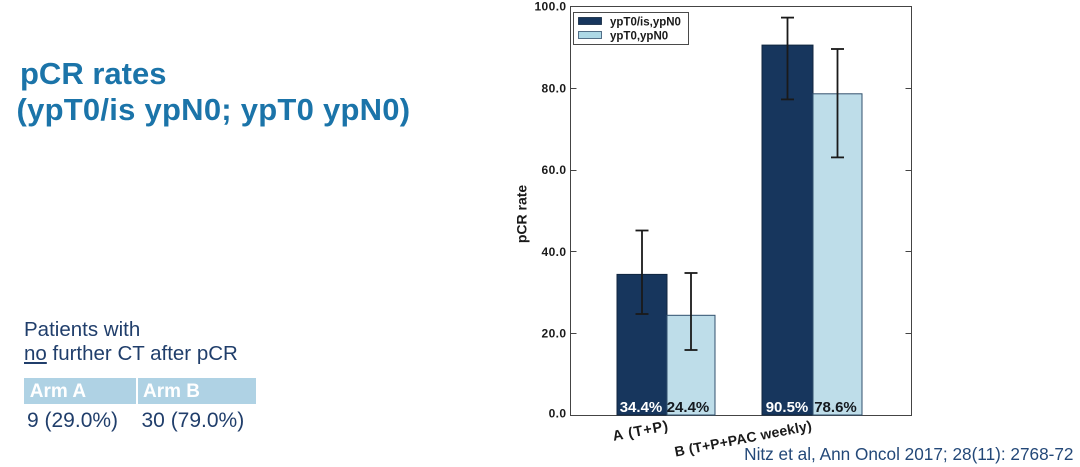 The width and height of the screenshot is (1080, 467). Describe the element at coordinates (645, 23) in the screenshot. I see `svg-text: ypT0/is,ypN0` at that location.